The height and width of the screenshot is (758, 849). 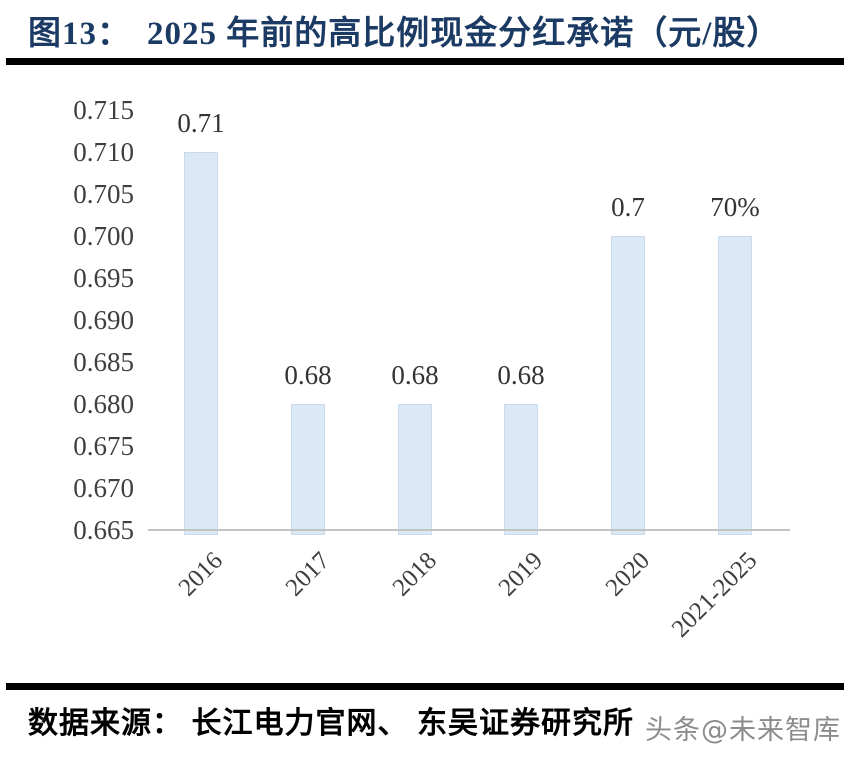 I want to click on figure-title: 图13： 2025 年前的高比例现金分红承诺（元/股）, so click(x=404, y=30).